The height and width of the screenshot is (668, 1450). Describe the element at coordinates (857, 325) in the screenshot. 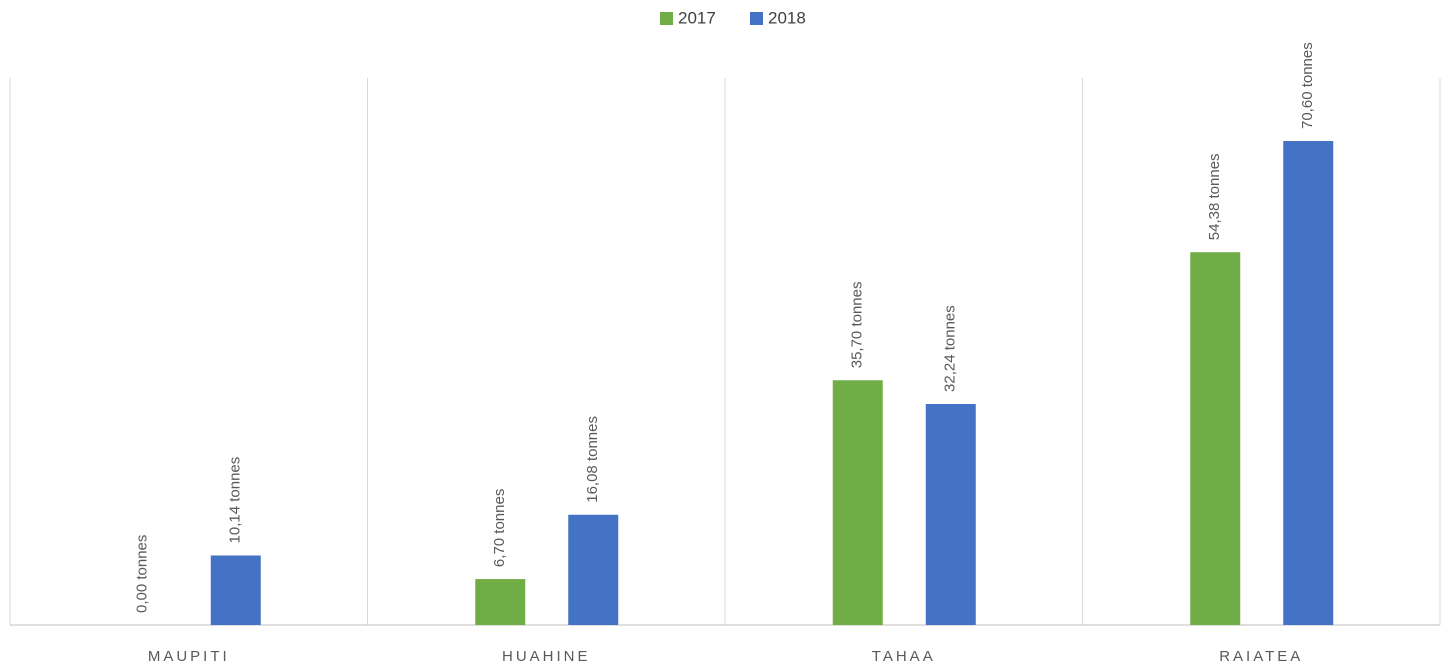

I see `value-label: 35,70 tonnes` at that location.